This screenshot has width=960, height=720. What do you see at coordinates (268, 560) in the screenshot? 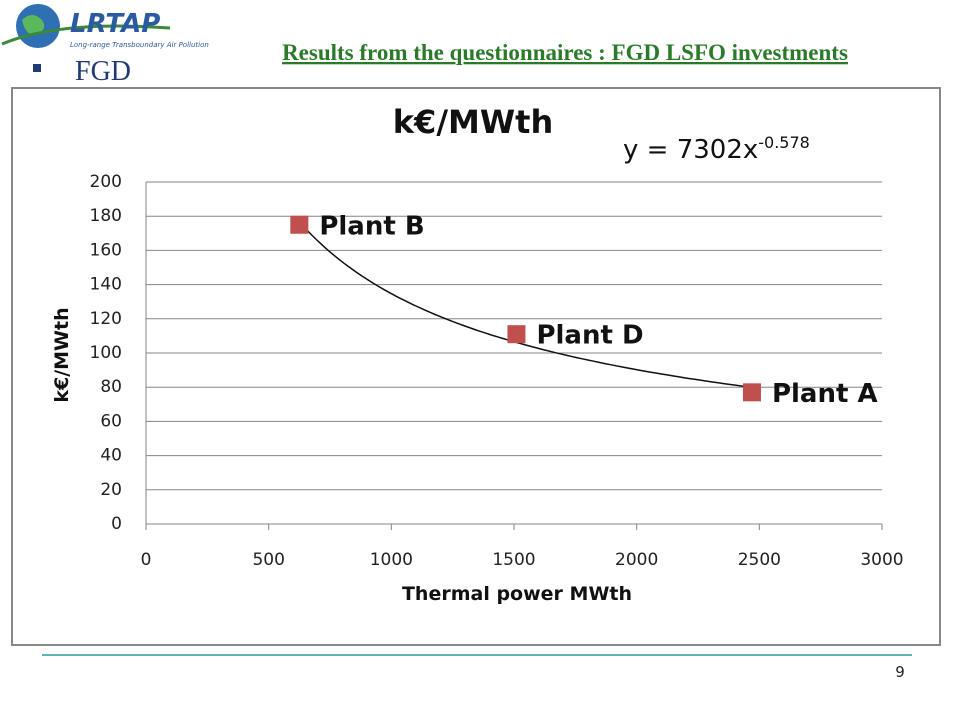
I see `x-tick-label: 500` at bounding box center [268, 560].